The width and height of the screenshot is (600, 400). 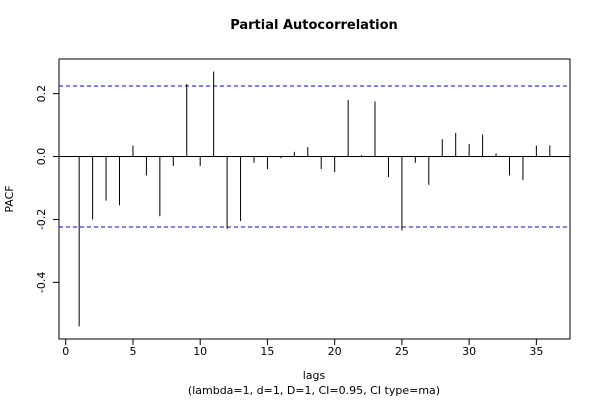 What do you see at coordinates (41, 282) in the screenshot?
I see `y-tick-label: -0.4` at bounding box center [41, 282].